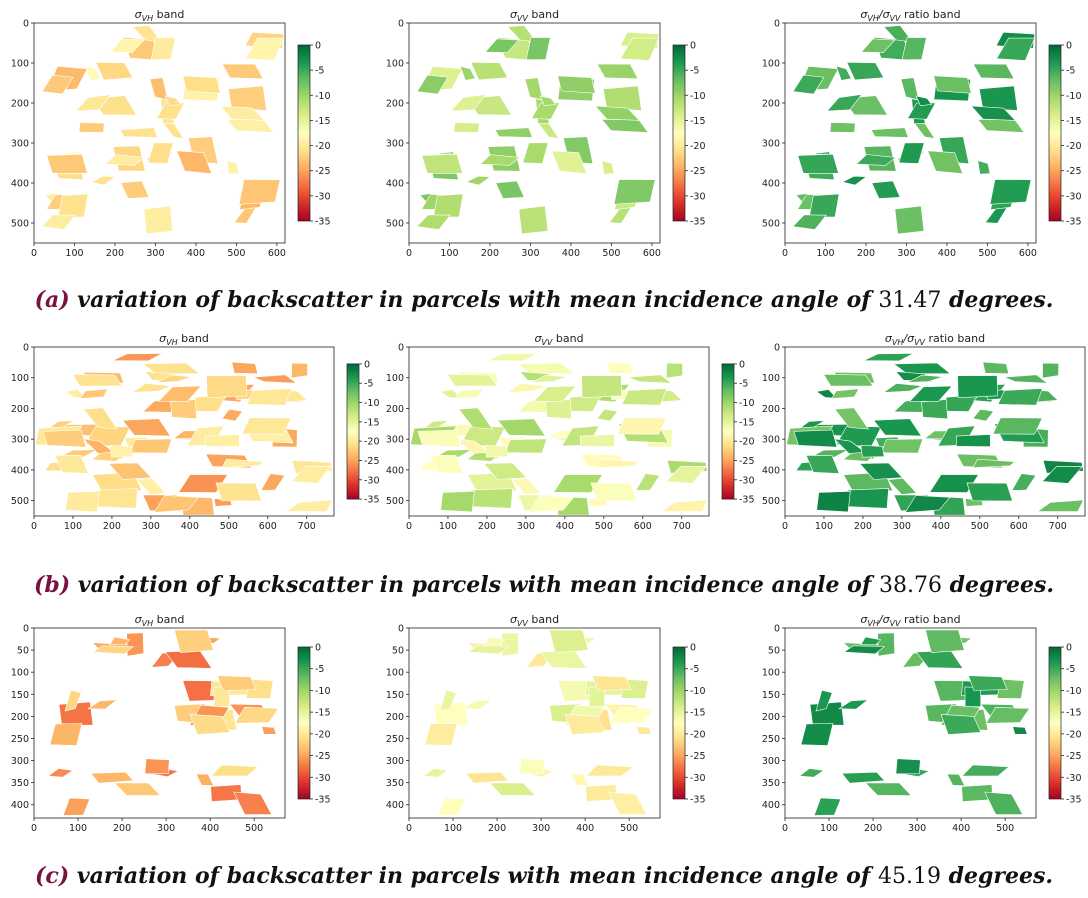 The image size is (1088, 898). Describe the element at coordinates (771, 104) in the screenshot. I see `y-tick-label: 200` at that location.